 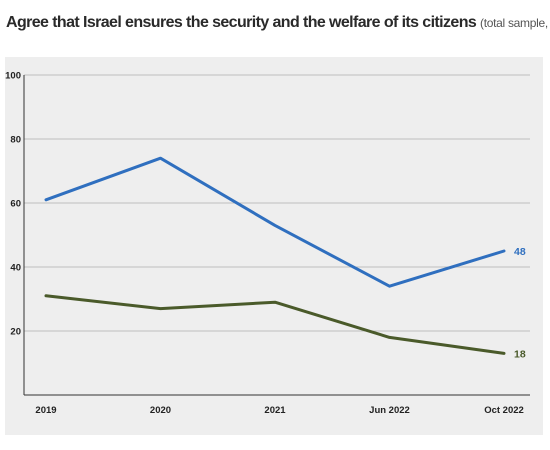 What do you see at coordinates (15, 140) in the screenshot?
I see `y-tick-label-80: 80` at bounding box center [15, 140].